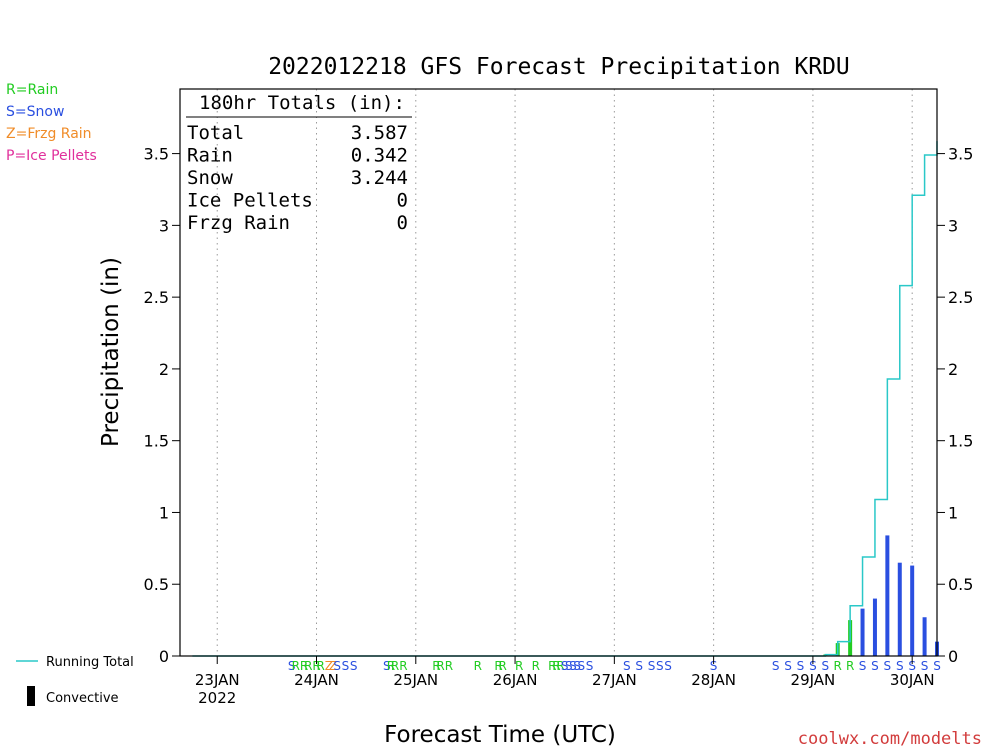 The width and height of the screenshot is (1000, 750). What do you see at coordinates (111, 352) in the screenshot?
I see `y-axis-label: Precipitation (in)` at bounding box center [111, 352].